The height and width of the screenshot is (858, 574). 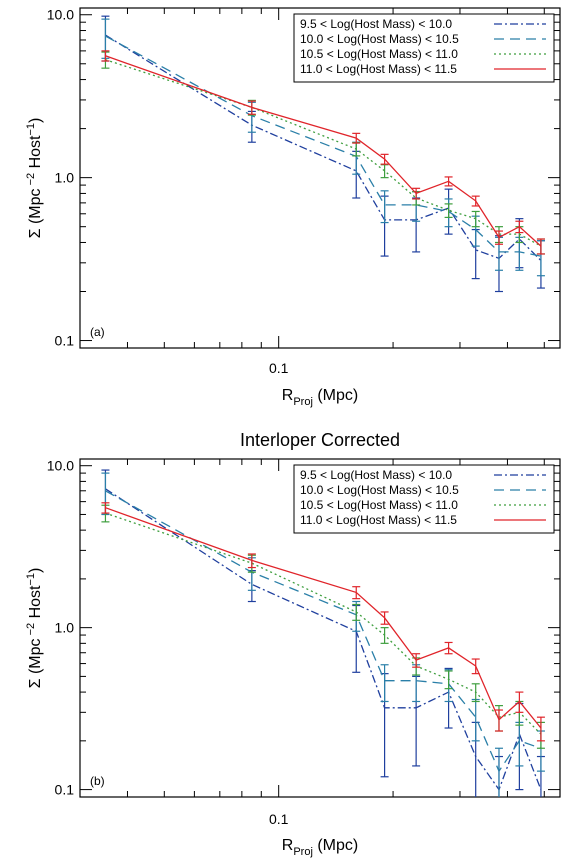 What do you see at coordinates (320, 440) in the screenshot?
I see `chart-title: Interloper Corrected` at bounding box center [320, 440].